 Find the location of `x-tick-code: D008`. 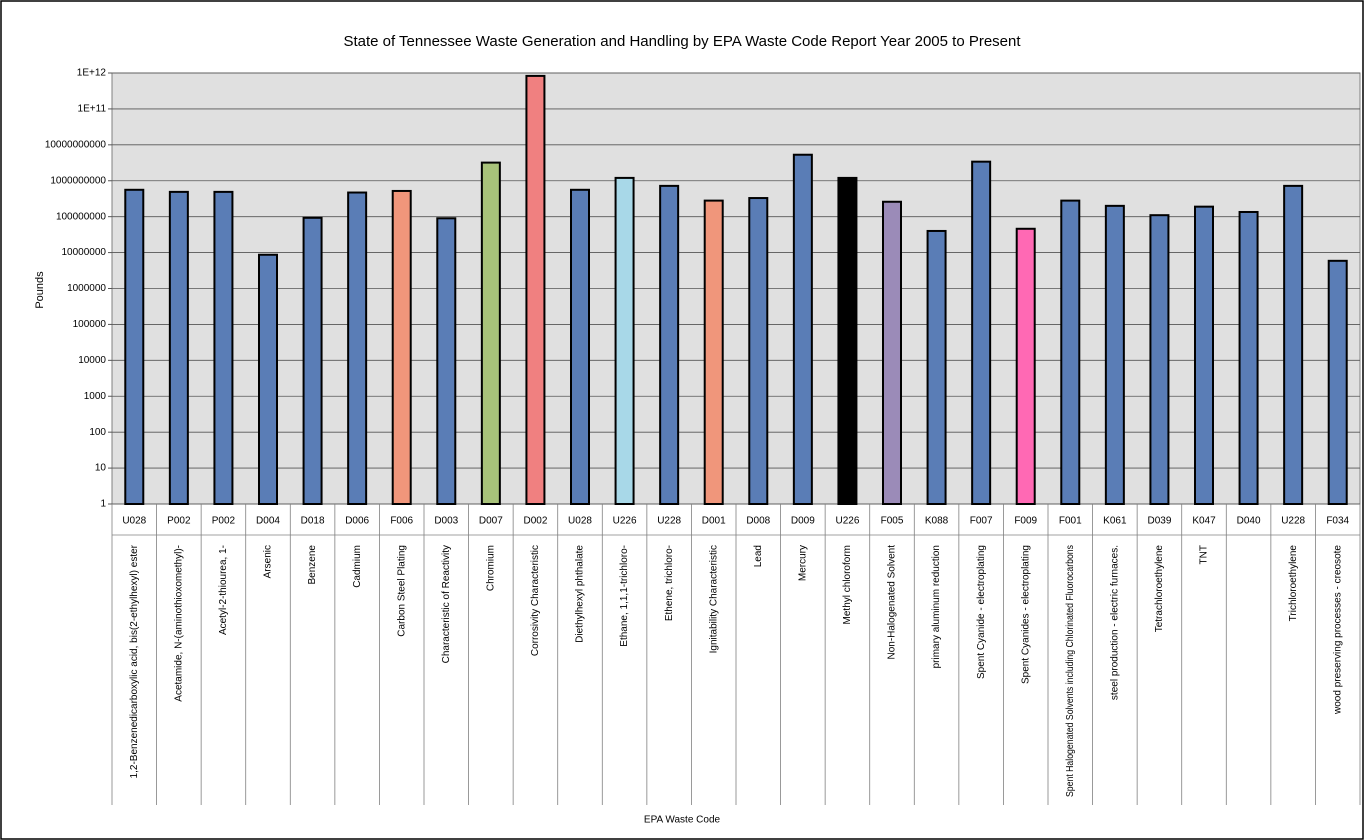

x-tick-code: D008 is located at coordinates (758, 521).